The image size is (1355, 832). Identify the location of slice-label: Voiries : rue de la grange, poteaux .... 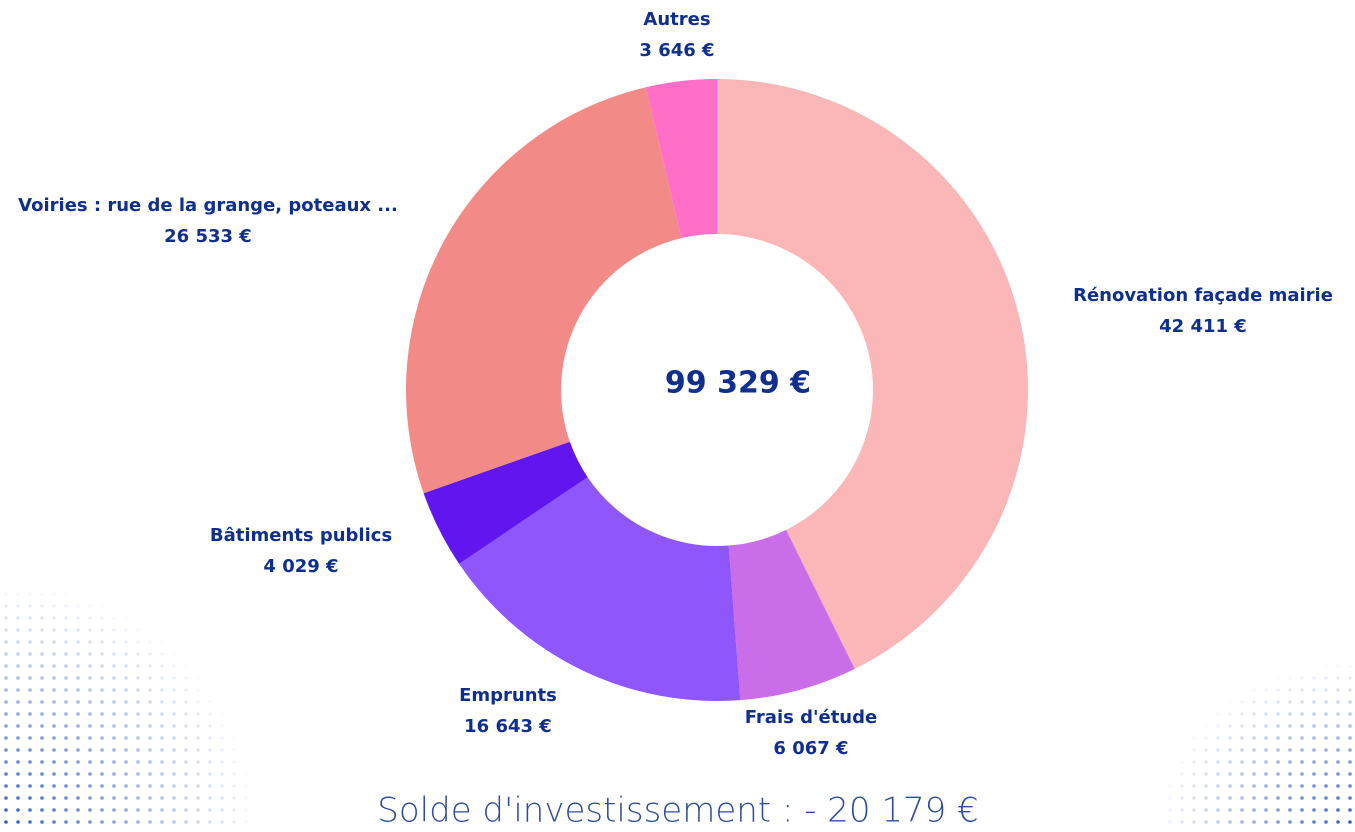
(208, 205).